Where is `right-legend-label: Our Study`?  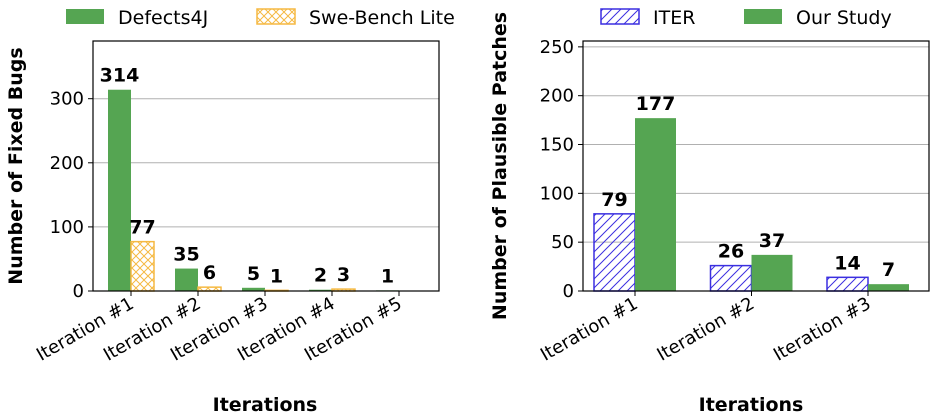 right-legend-label: Our Study is located at coordinates (844, 18).